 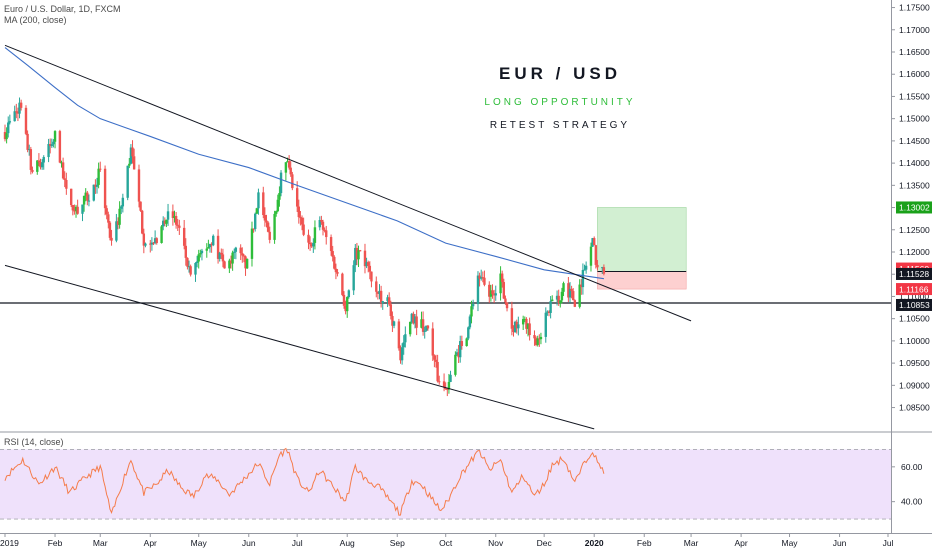 I want to click on time-tick-label: 2019, so click(x=9, y=543).